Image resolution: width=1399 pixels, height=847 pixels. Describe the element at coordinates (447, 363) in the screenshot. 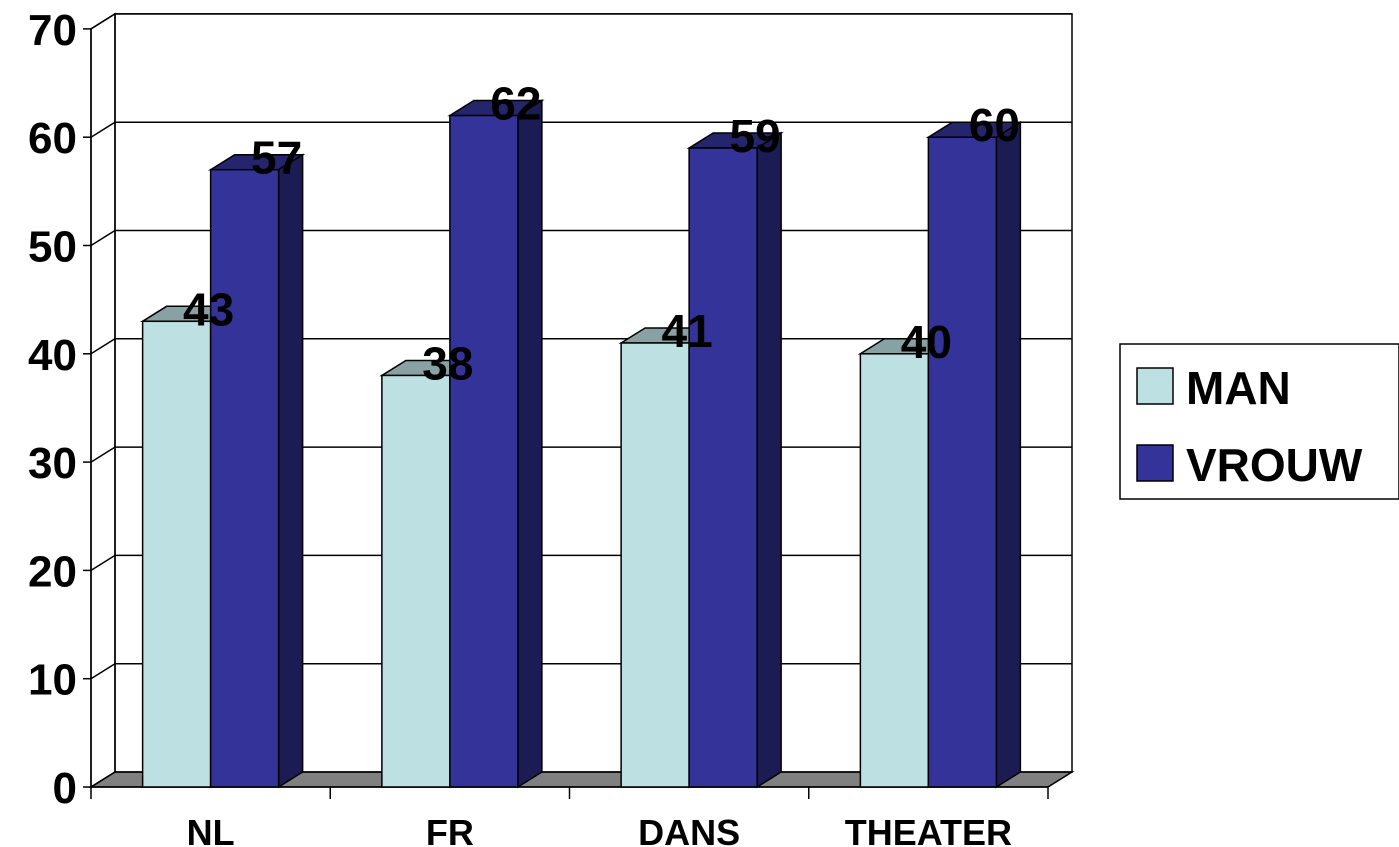

I see `data-label: 38` at that location.